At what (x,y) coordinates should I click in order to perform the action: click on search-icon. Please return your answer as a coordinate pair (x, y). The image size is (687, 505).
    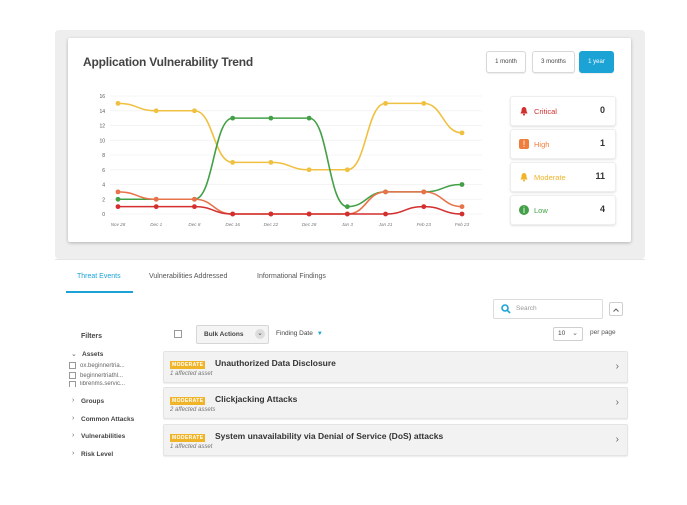
    Looking at the image, I should click on (506, 309).